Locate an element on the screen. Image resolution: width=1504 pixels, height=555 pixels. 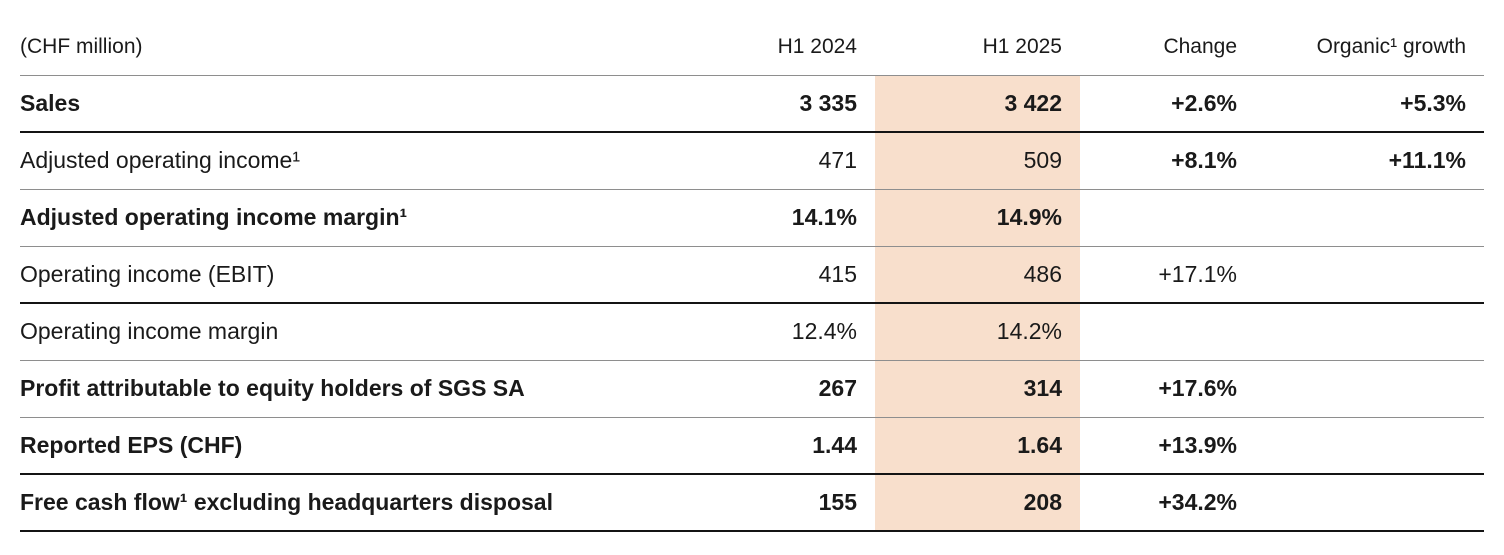
value-h1-2024: 12.4% is located at coordinates (792, 332).